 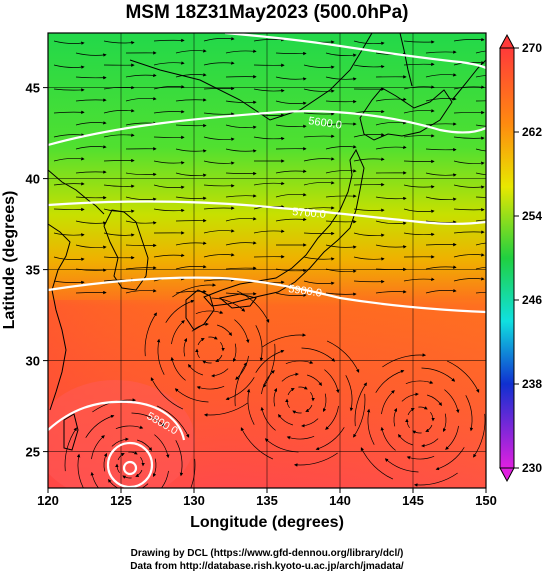 I want to click on colorbar-body, so click(x=507, y=258).